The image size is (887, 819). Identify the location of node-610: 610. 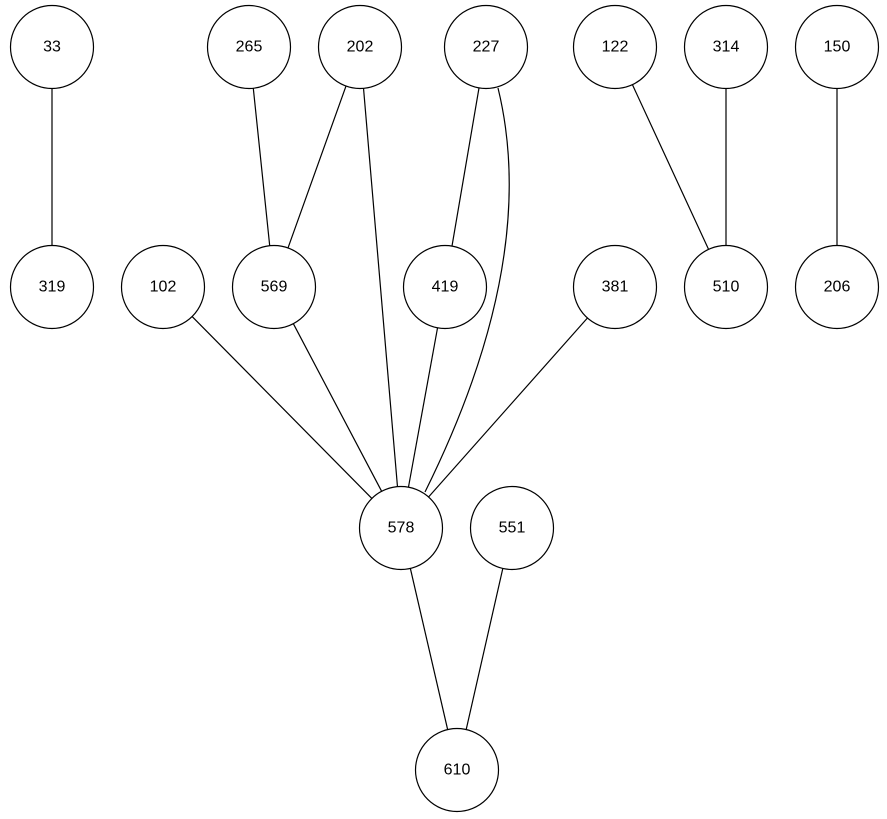
(457, 770).